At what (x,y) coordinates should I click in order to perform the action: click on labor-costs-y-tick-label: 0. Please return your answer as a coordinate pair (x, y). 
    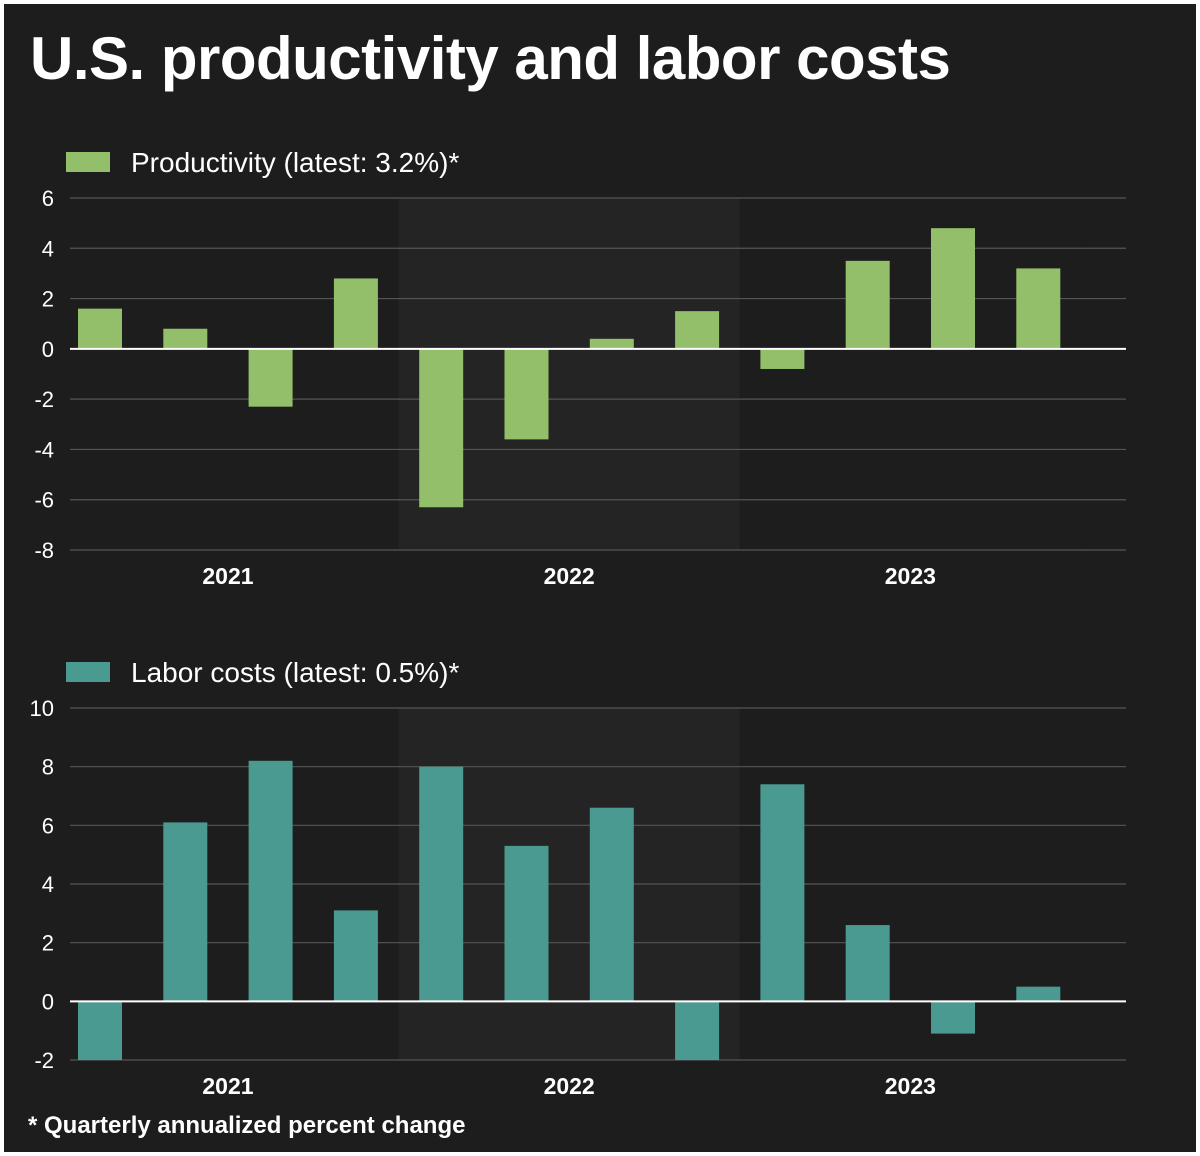
    Looking at the image, I should click on (48, 1001).